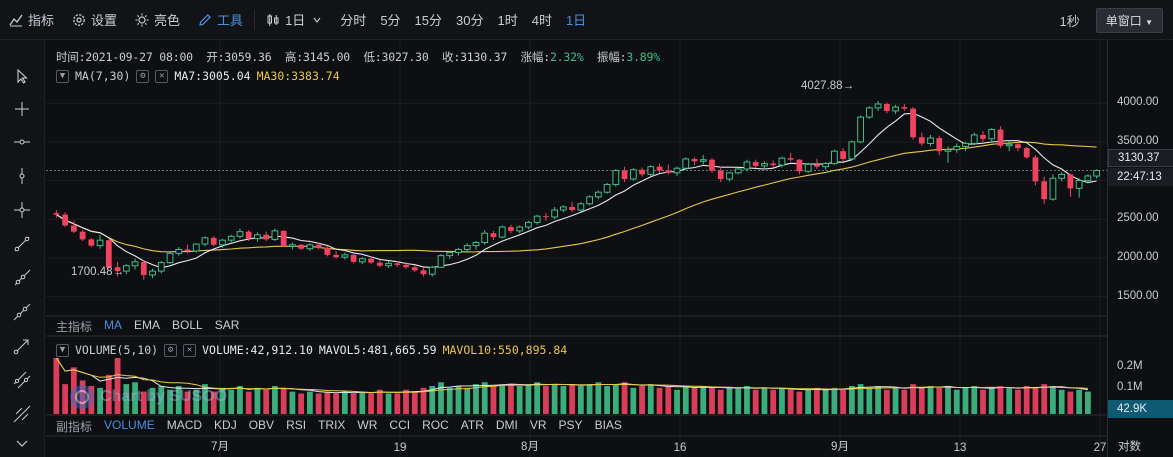 This screenshot has height=457, width=1173. I want to click on horizontal-line-tool-icon, so click(22, 142).